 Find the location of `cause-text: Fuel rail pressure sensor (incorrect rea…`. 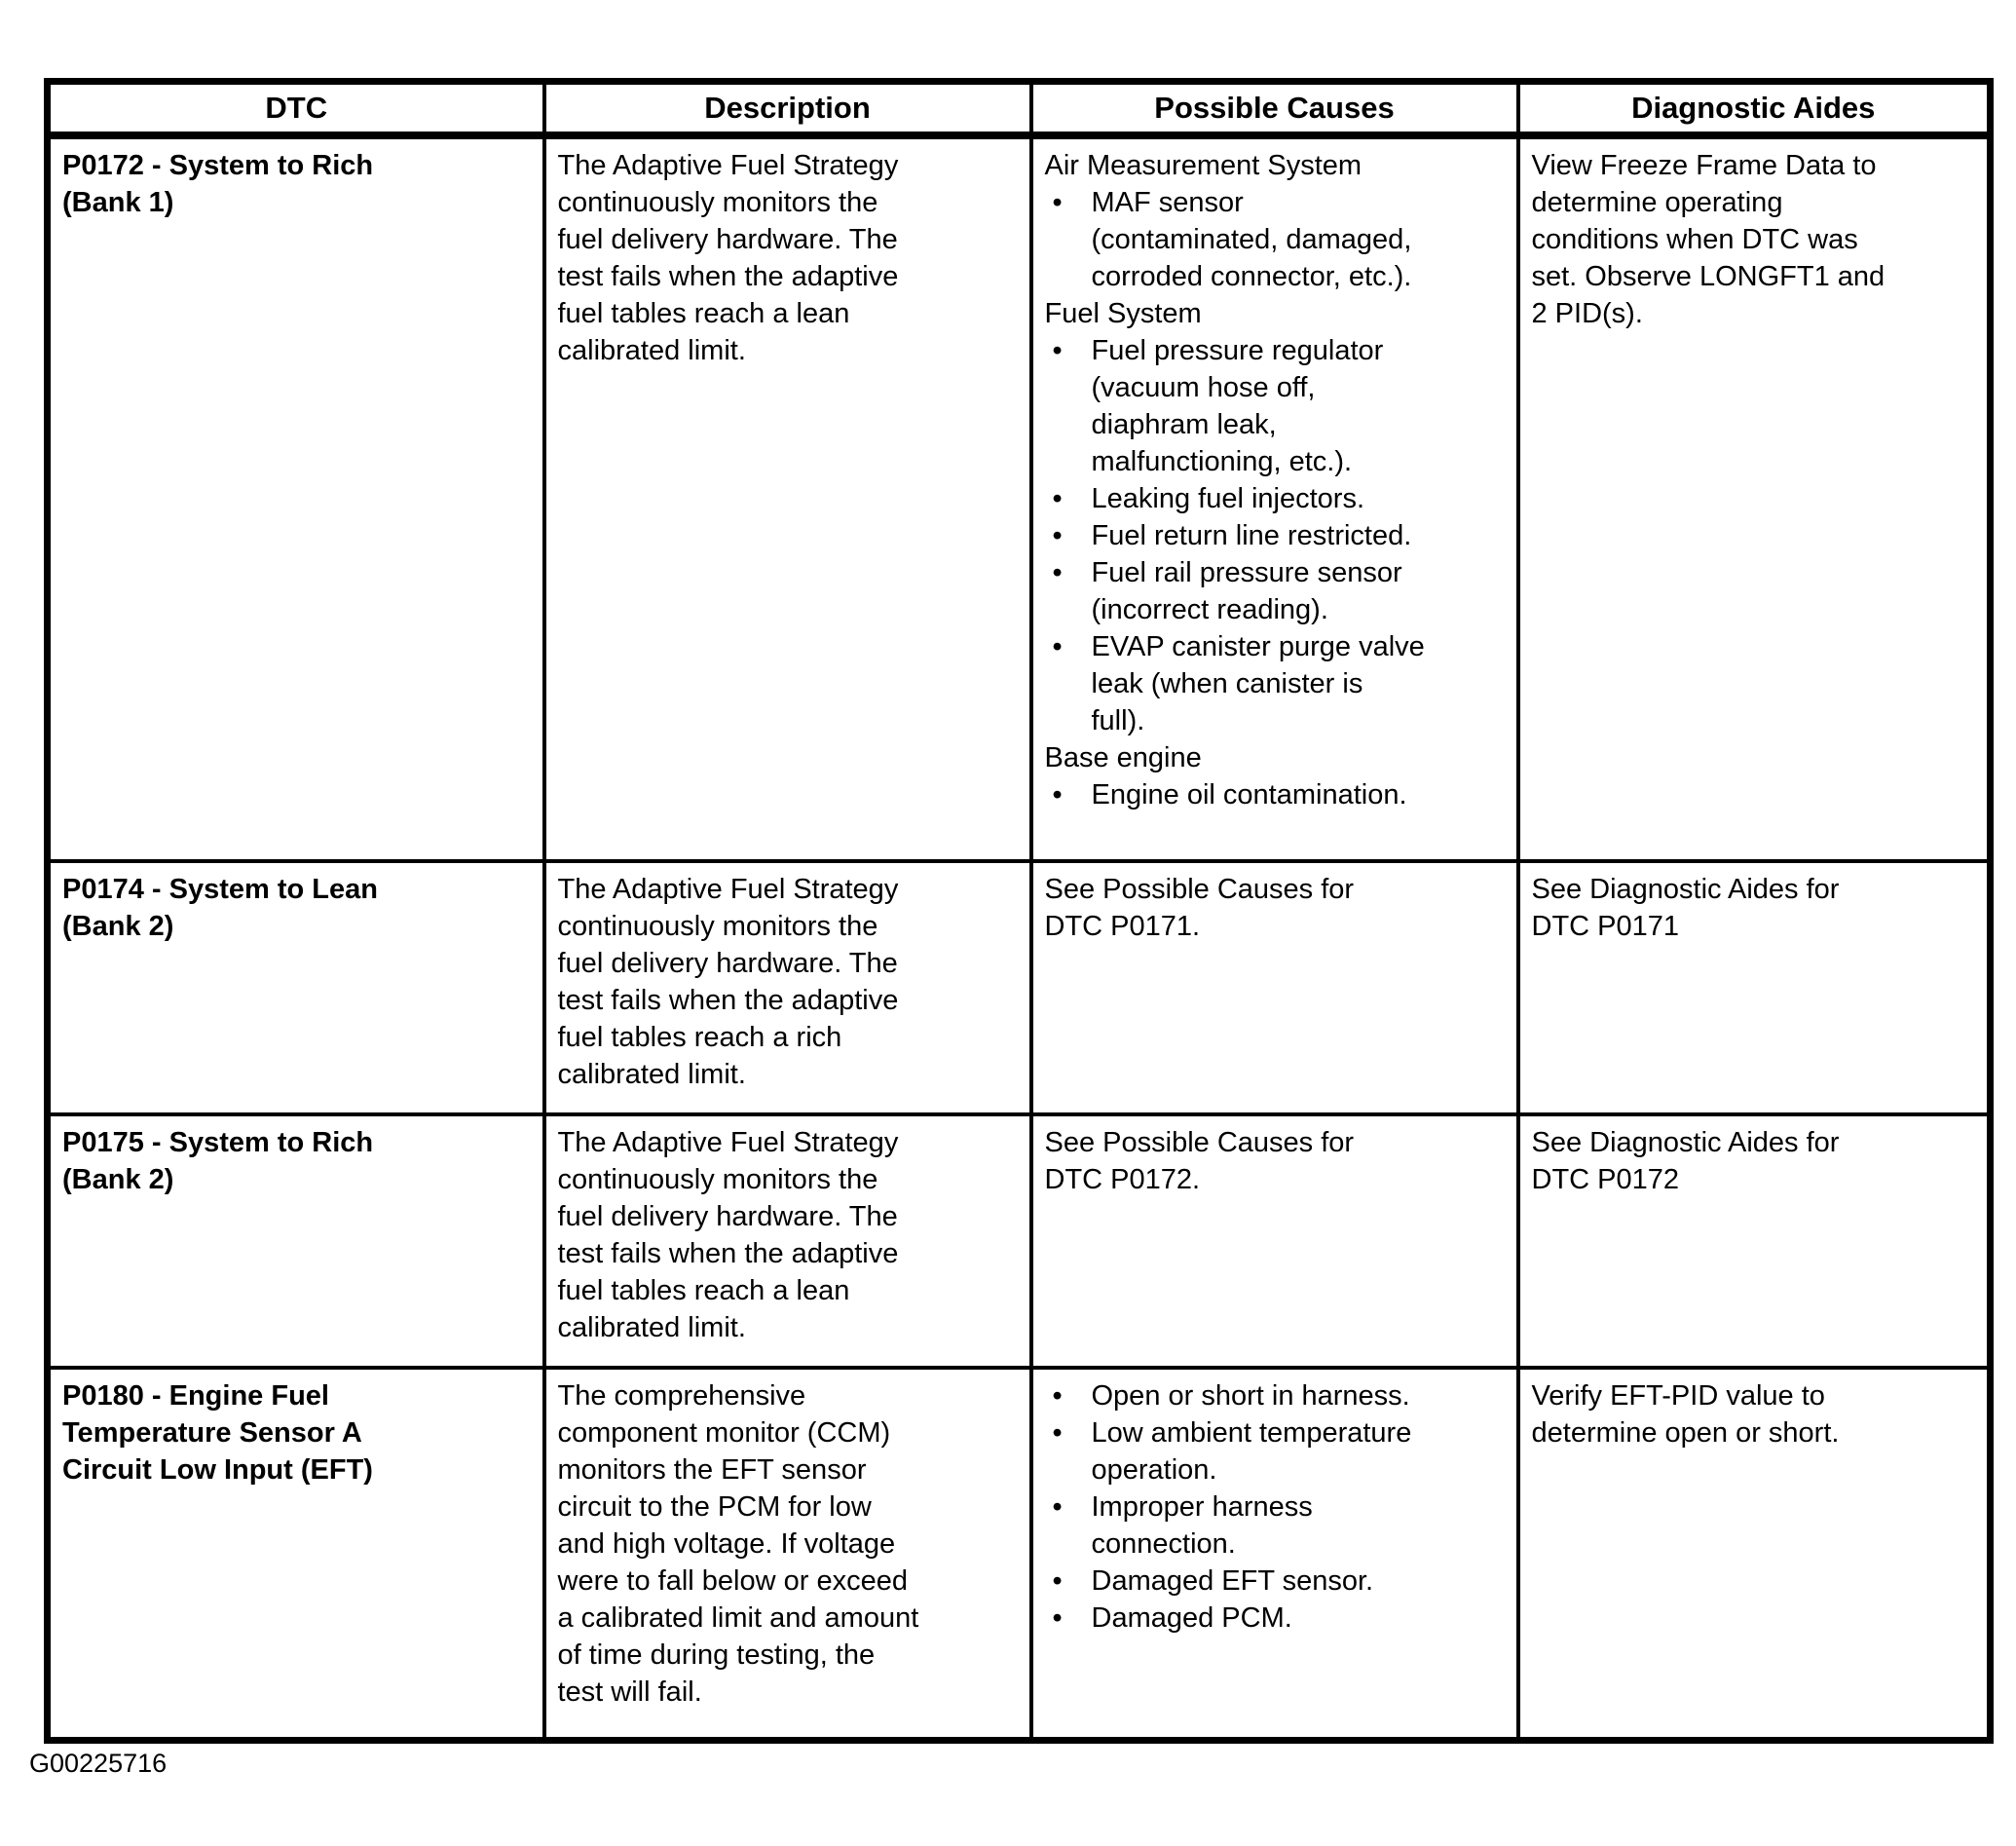

cause-text: Fuel rail pressure sensor (incorrect rea… is located at coordinates (1246, 590).